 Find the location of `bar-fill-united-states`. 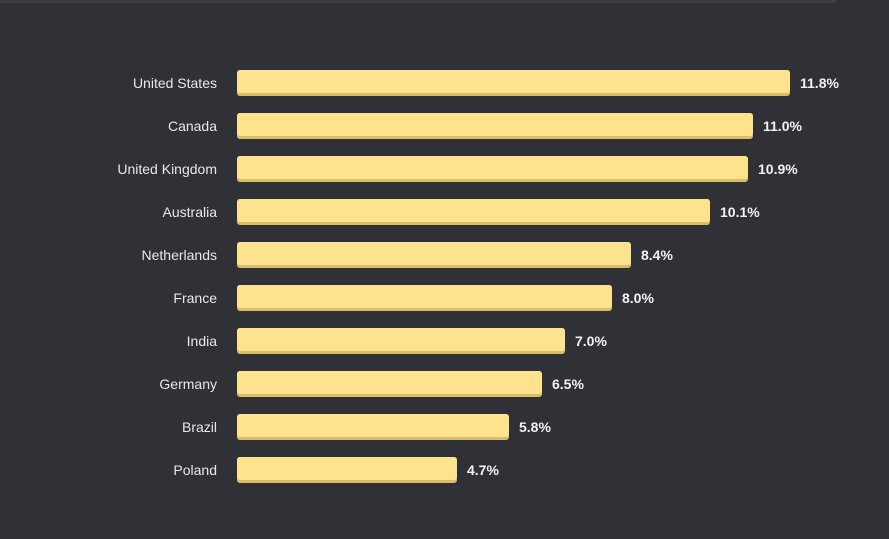

bar-fill-united-states is located at coordinates (513, 81).